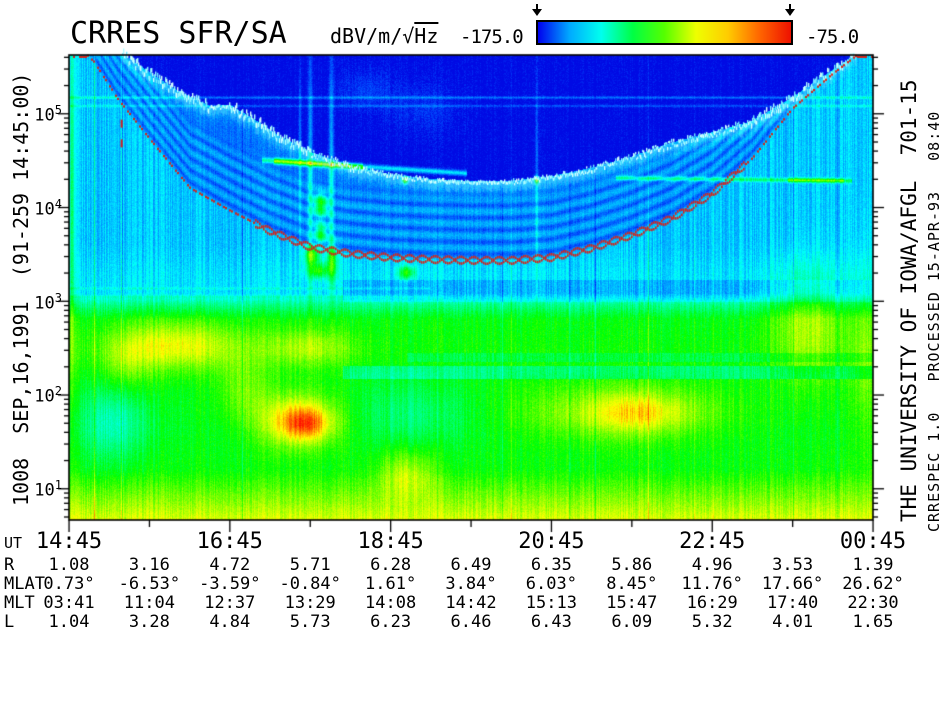 This screenshot has height=720, width=945. I want to click on ephemeris-value: 1.39, so click(873, 565).